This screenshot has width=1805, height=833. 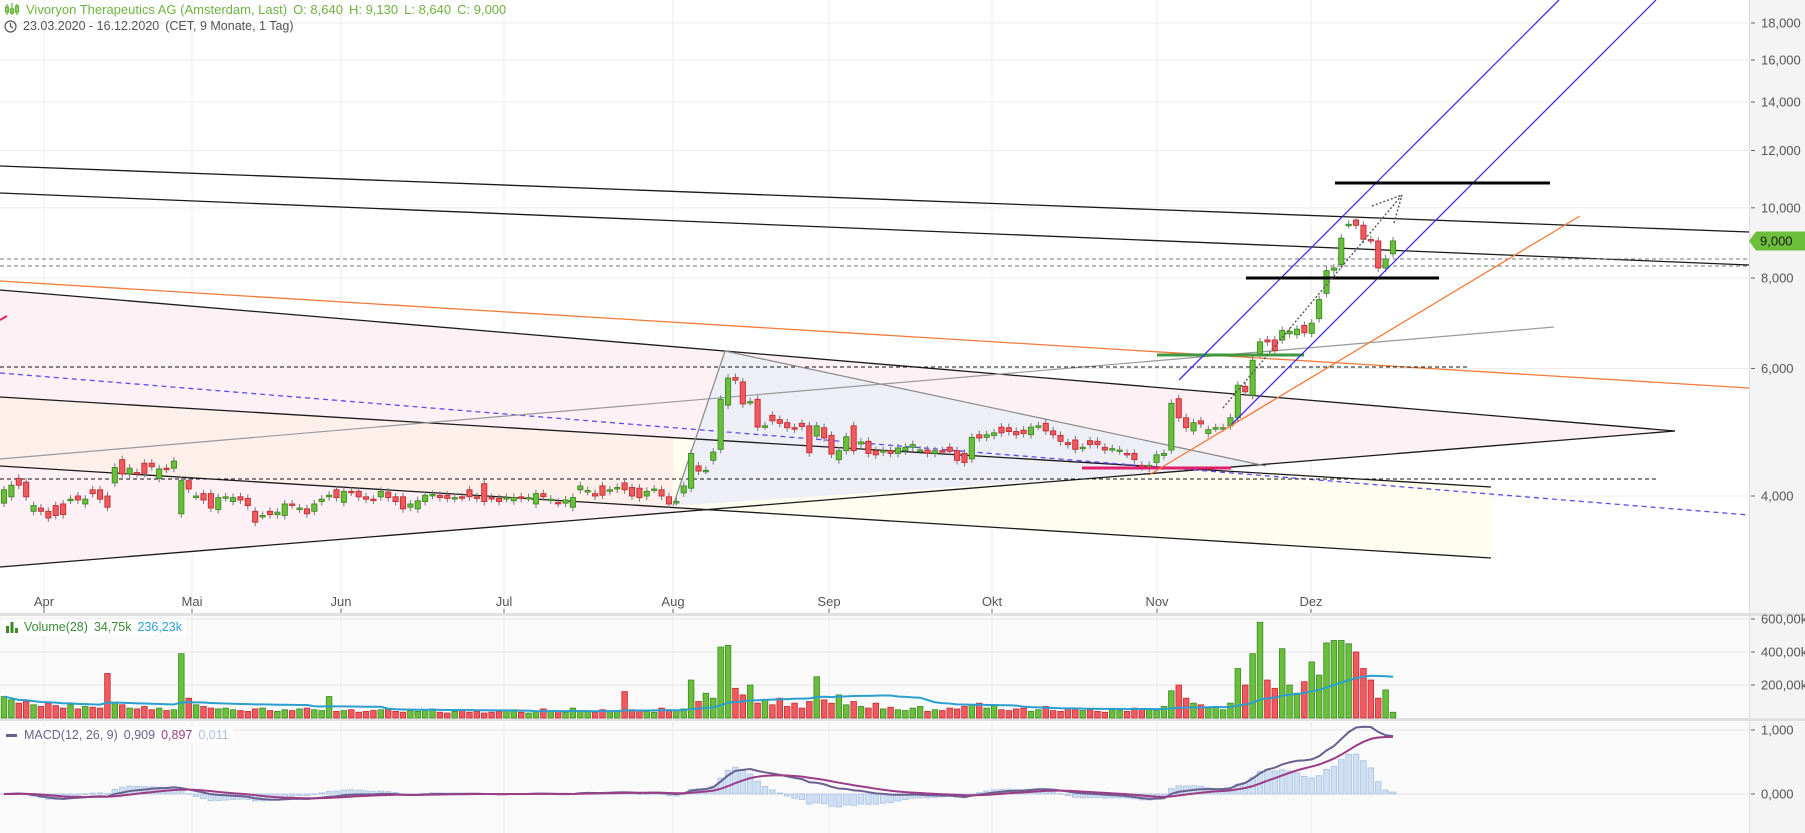 I want to click on last-price-label: 9,000, so click(x=1776, y=240).